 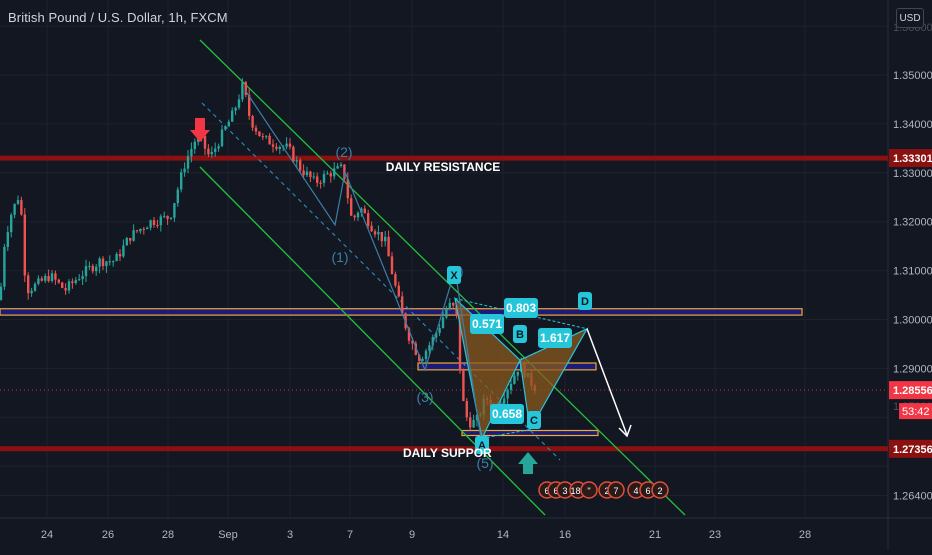 What do you see at coordinates (412, 535) in the screenshot?
I see `time-tick-label: 9` at bounding box center [412, 535].